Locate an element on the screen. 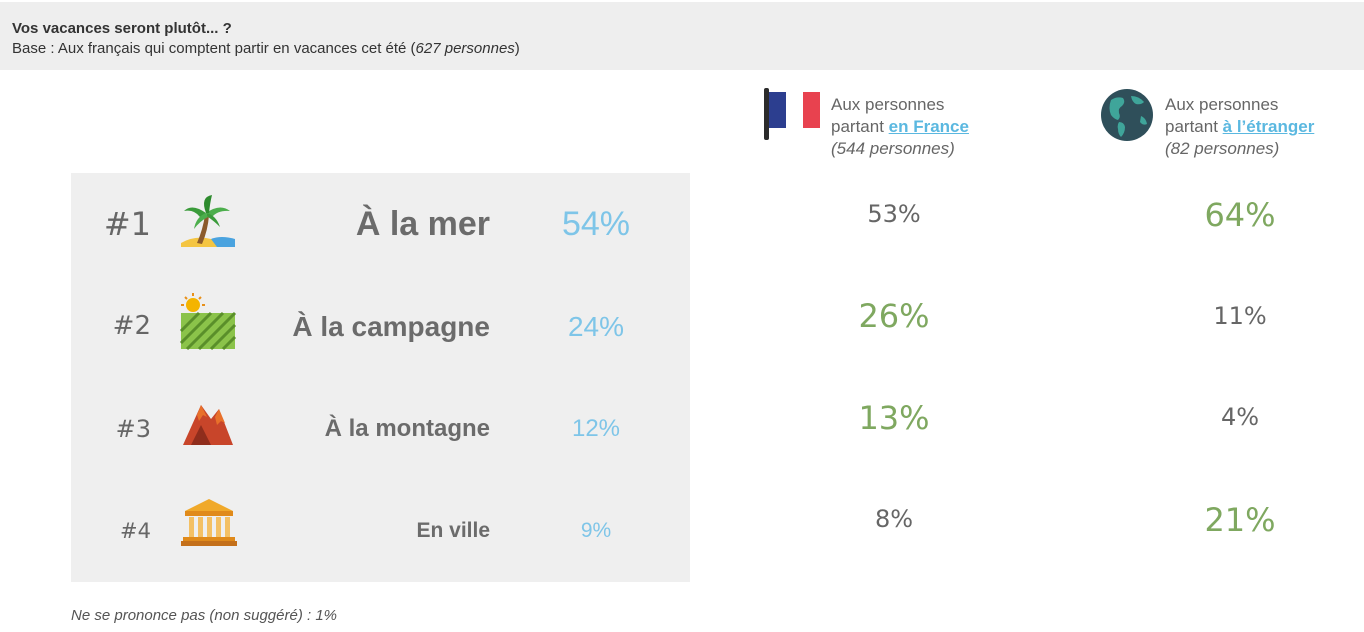  rank-3: #3 is located at coordinates (133, 429).